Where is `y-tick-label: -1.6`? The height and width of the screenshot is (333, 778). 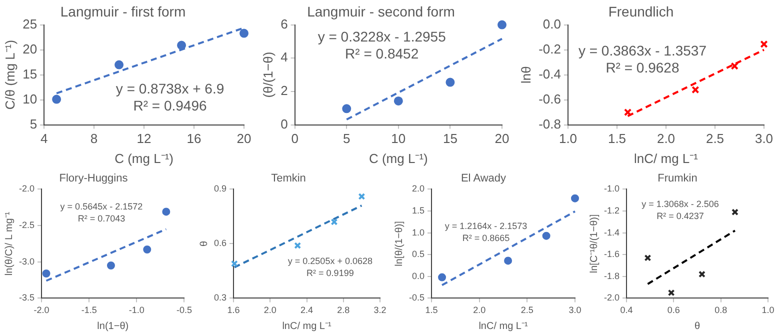 y-tick-label: -1.6 is located at coordinates (612, 254).